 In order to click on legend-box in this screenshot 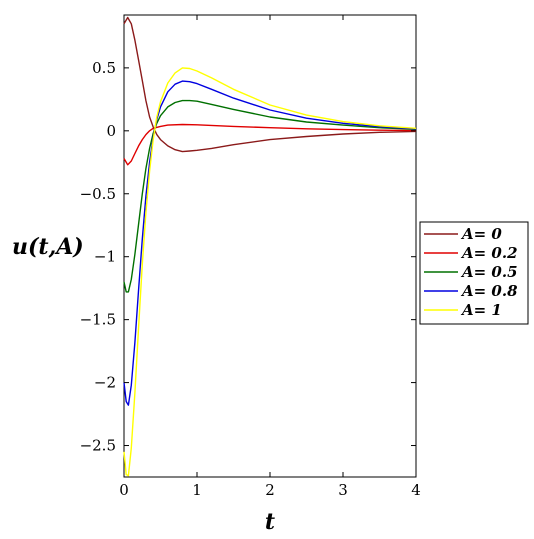, I will do `click(474, 273)`.